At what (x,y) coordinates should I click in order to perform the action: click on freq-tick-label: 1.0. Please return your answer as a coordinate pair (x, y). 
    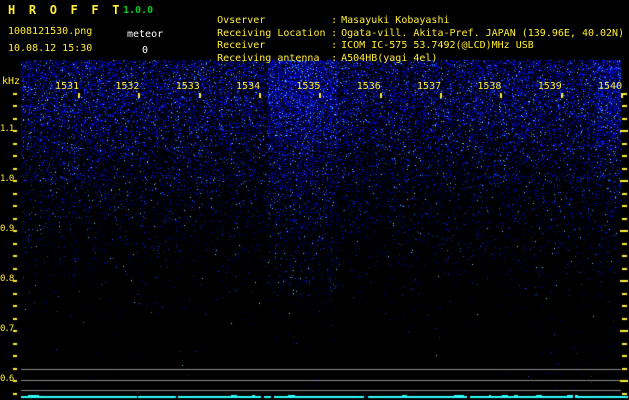
    Looking at the image, I should click on (7, 179).